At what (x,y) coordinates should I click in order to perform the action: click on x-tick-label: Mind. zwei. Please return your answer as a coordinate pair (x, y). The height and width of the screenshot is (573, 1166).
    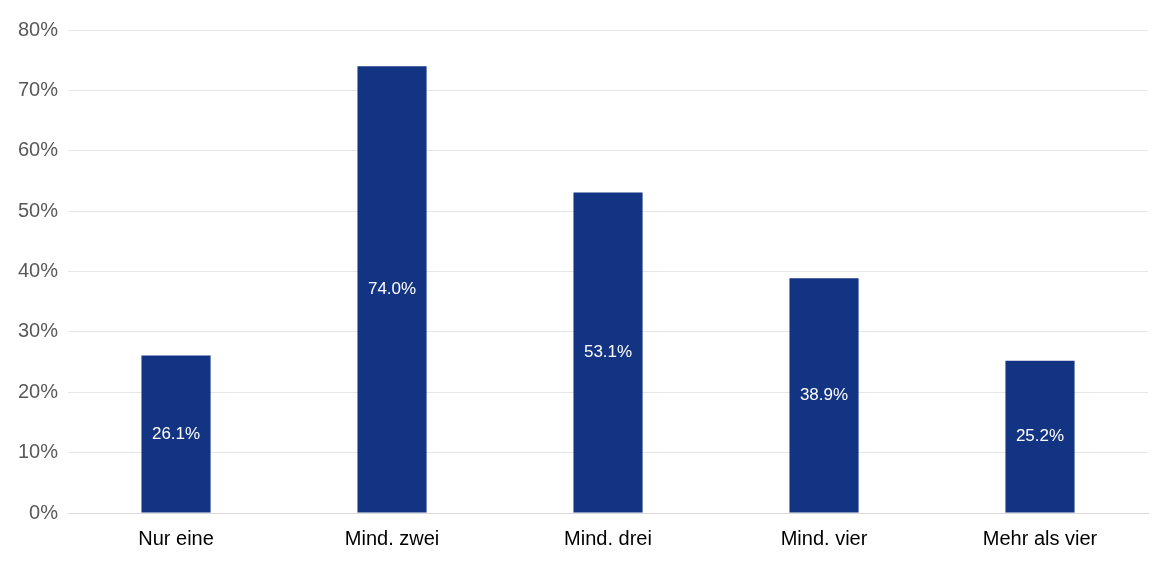
    Looking at the image, I should click on (392, 537).